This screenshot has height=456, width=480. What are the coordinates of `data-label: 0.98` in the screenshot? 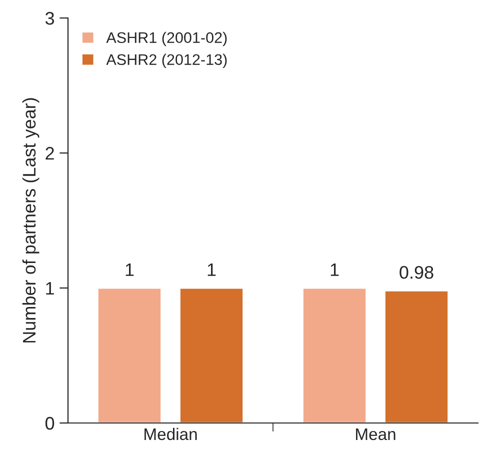 It's located at (417, 272).